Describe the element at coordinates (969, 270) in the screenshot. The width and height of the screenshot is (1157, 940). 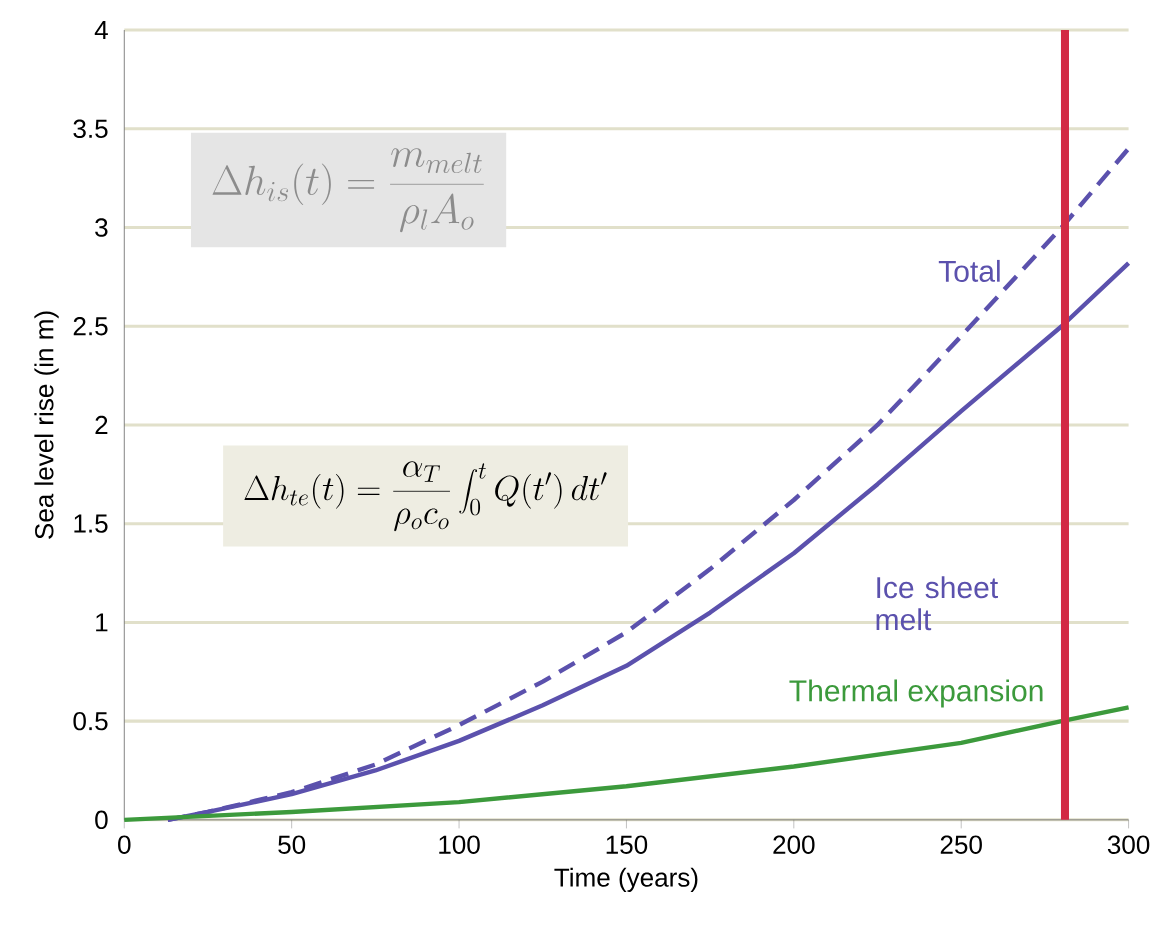
I see `series-label: Total` at that location.